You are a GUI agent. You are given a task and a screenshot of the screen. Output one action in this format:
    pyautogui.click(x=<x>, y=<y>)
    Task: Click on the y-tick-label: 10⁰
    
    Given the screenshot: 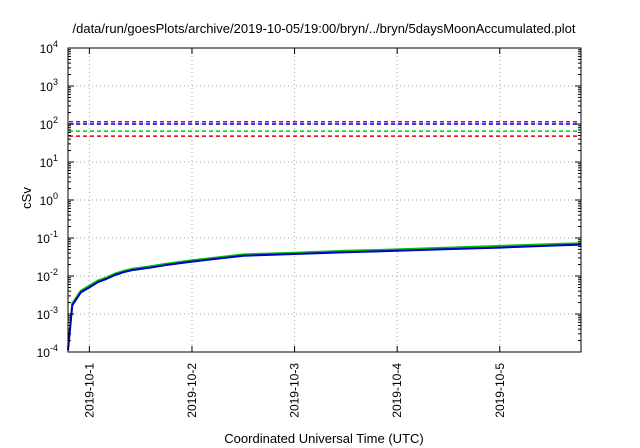 What is the action you would take?
    pyautogui.click(x=49, y=199)
    